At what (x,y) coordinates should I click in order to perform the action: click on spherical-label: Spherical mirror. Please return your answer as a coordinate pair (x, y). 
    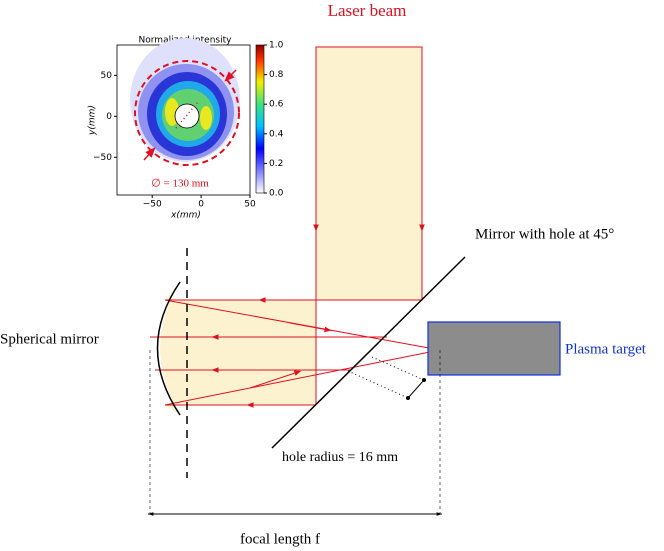
    Looking at the image, I should click on (49, 339).